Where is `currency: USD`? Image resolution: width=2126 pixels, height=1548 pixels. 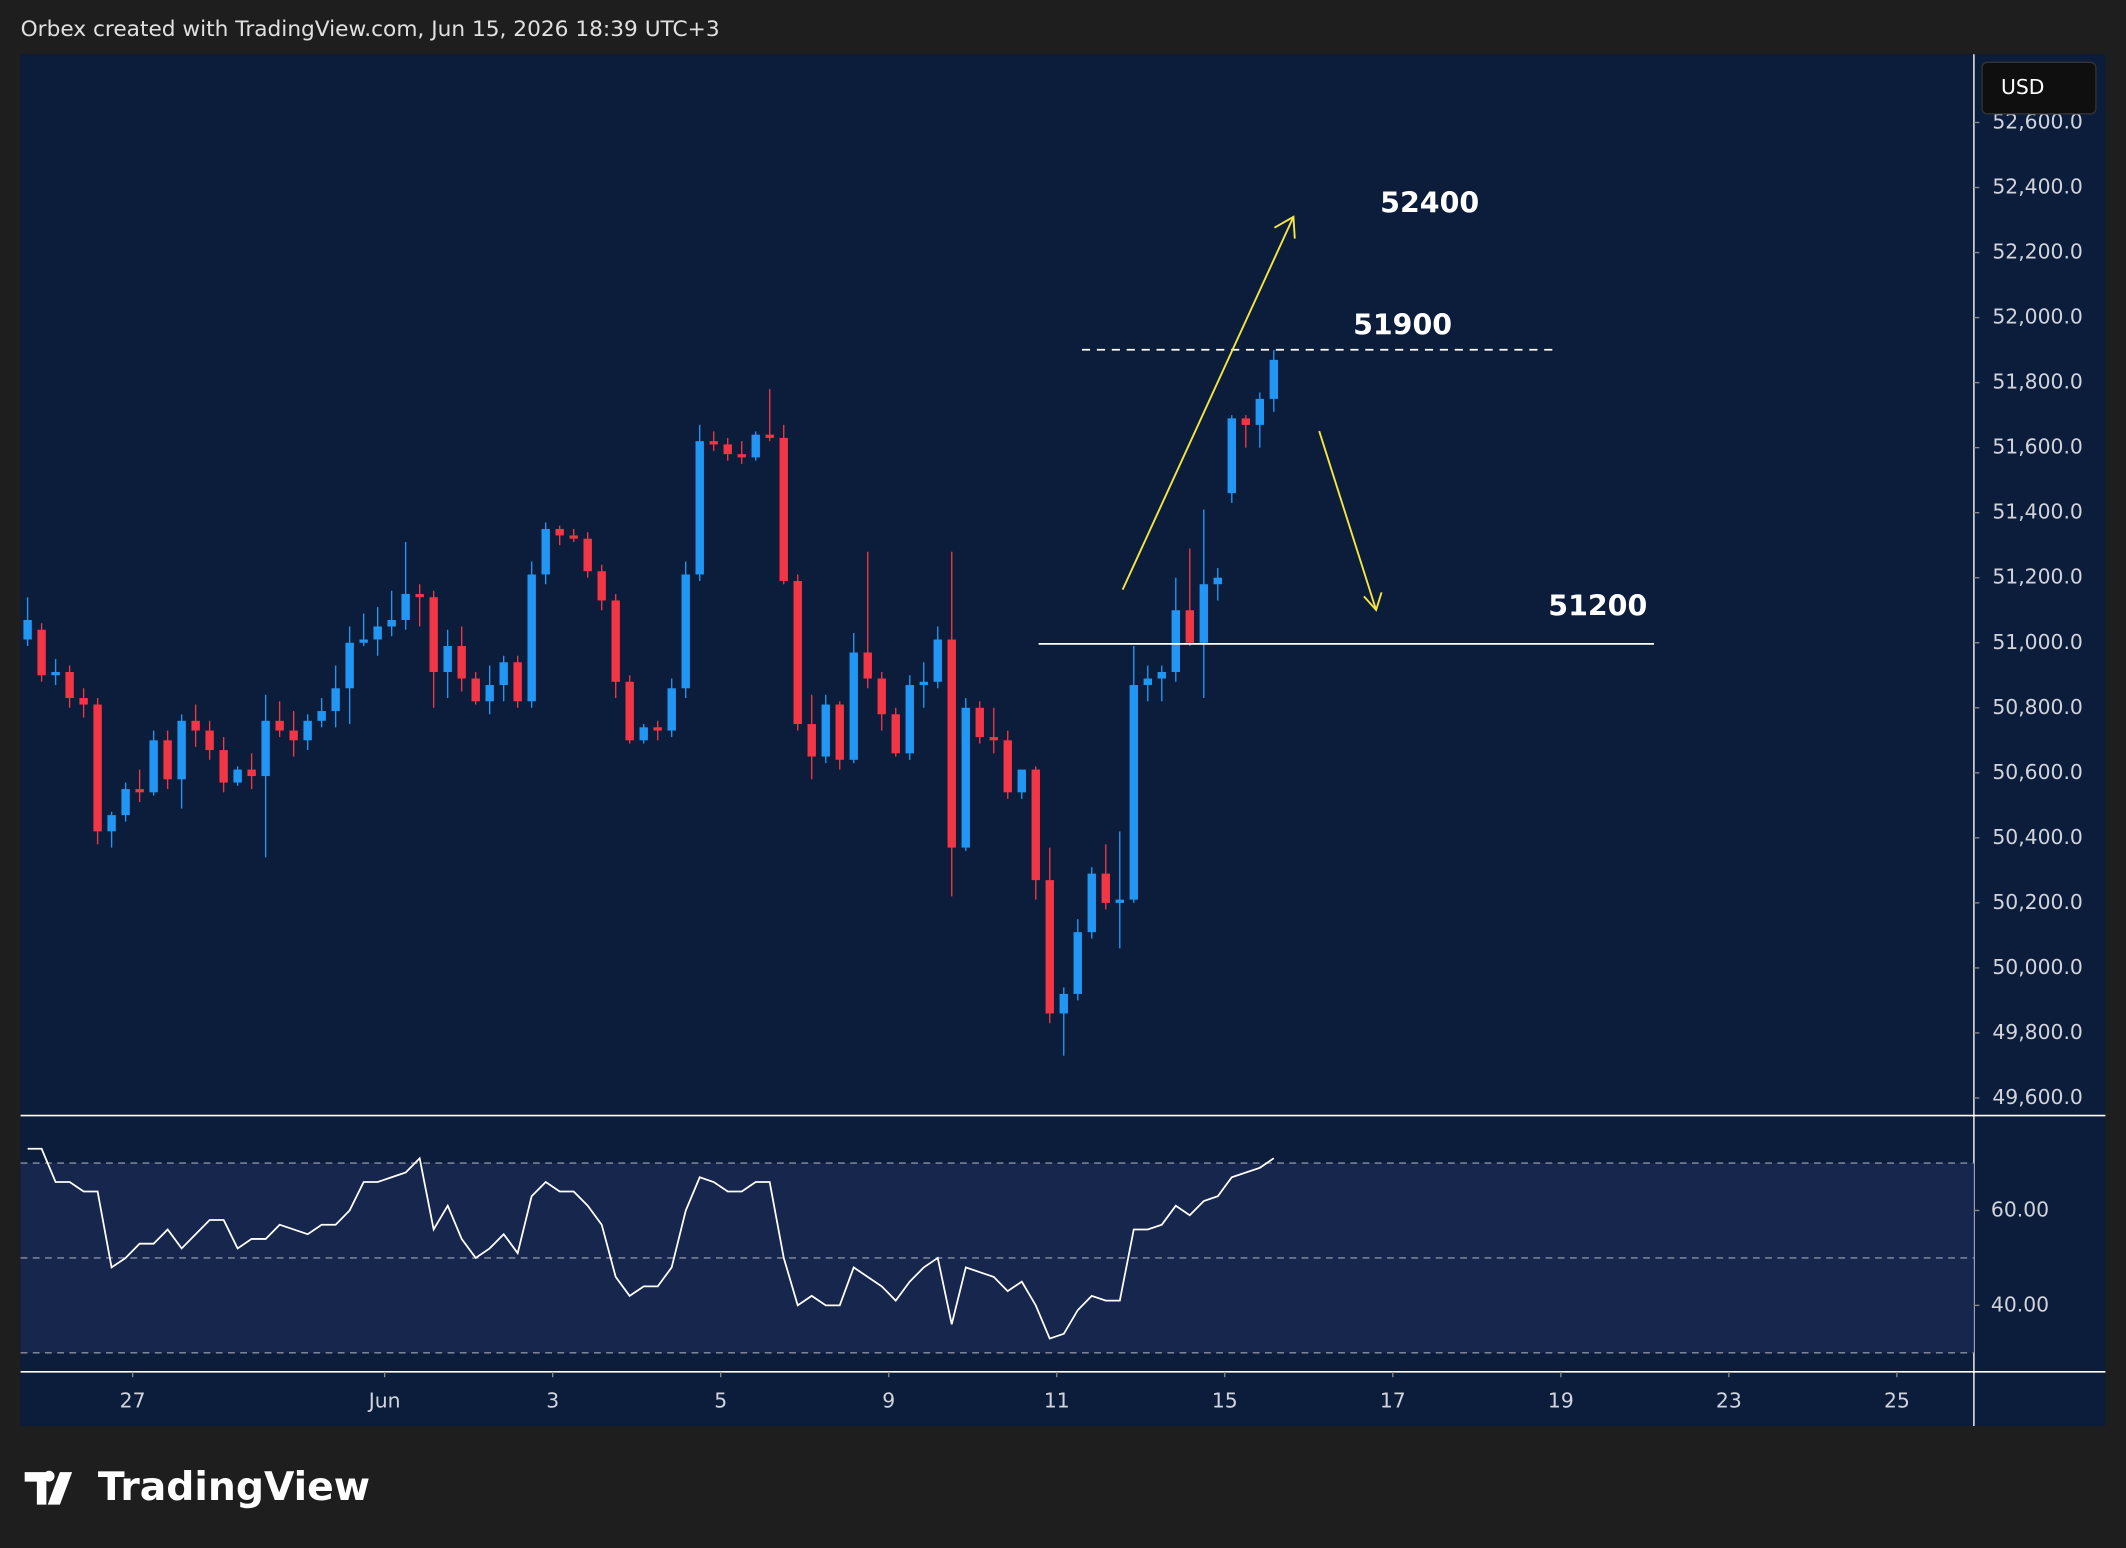
currency: USD is located at coordinates (2022, 87).